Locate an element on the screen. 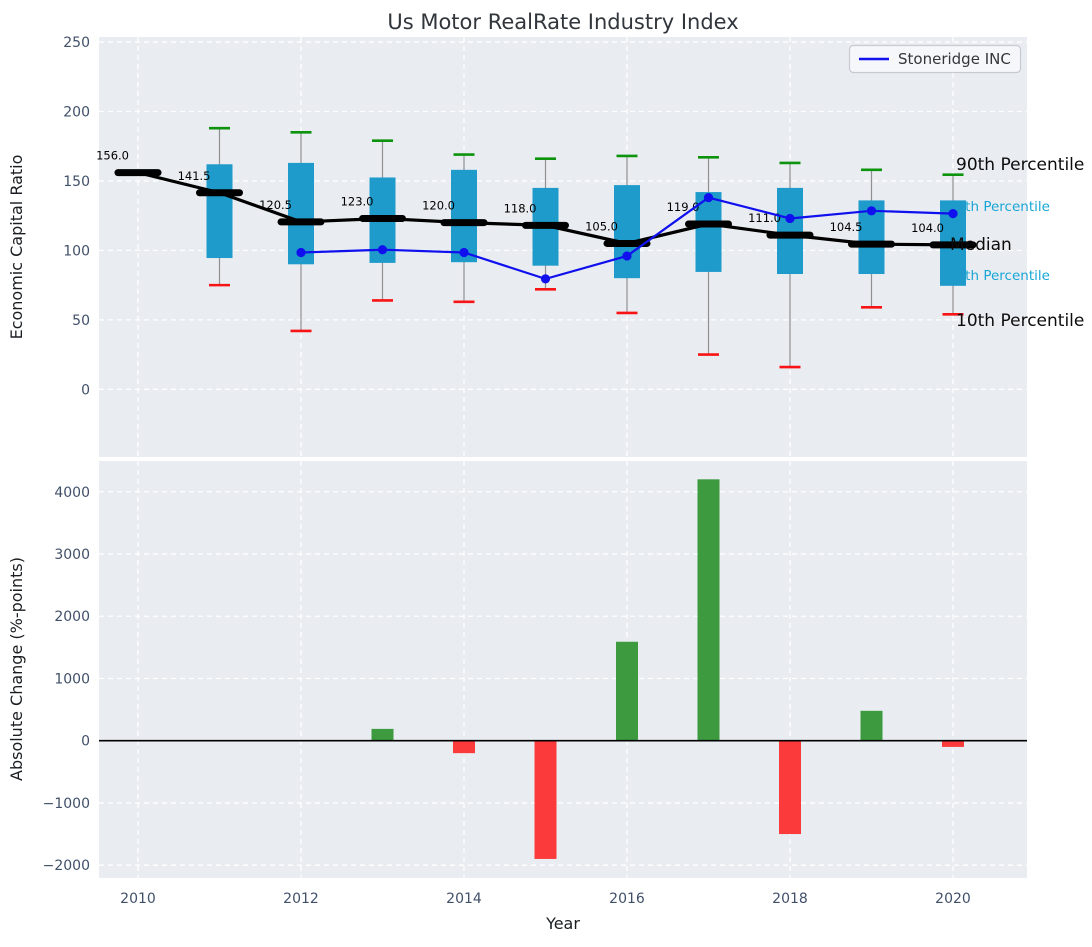  annotation-median: Median is located at coordinates (981, 245).